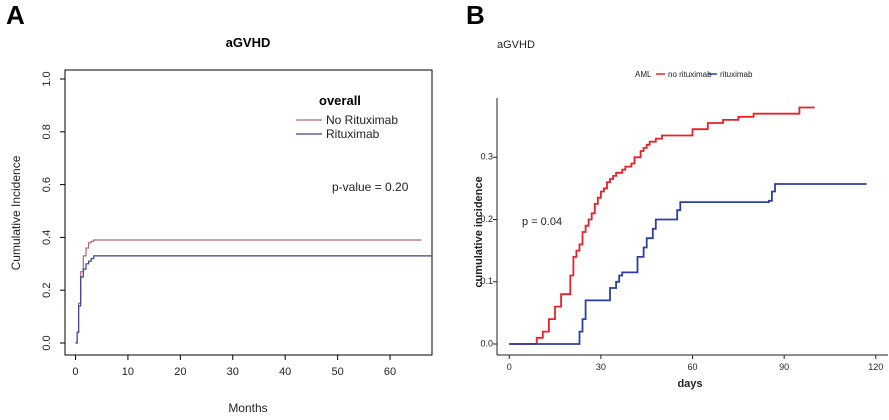 Image resolution: width=889 pixels, height=420 pixels. Describe the element at coordinates (692, 367) in the screenshot. I see `chart-b-xtick-label: 60` at that location.